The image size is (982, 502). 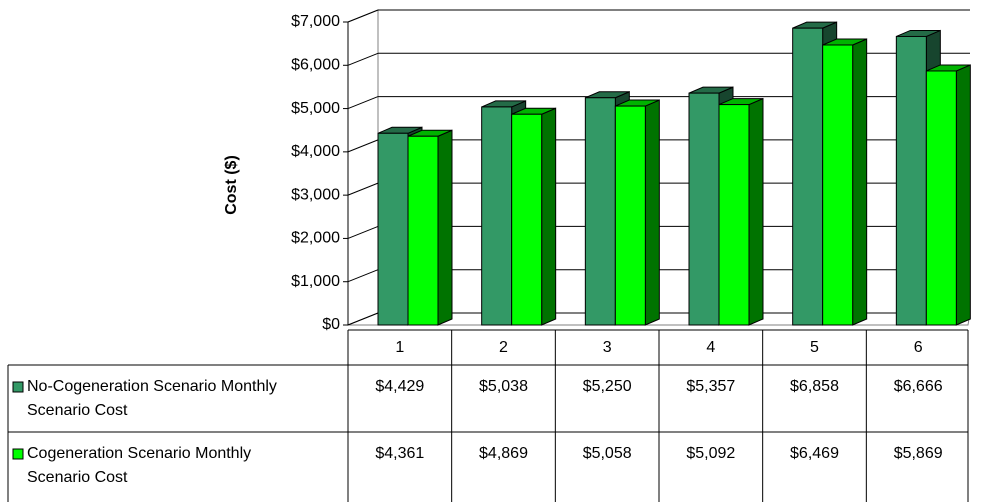 I want to click on y-tick-label: $4,000, so click(x=315, y=151).